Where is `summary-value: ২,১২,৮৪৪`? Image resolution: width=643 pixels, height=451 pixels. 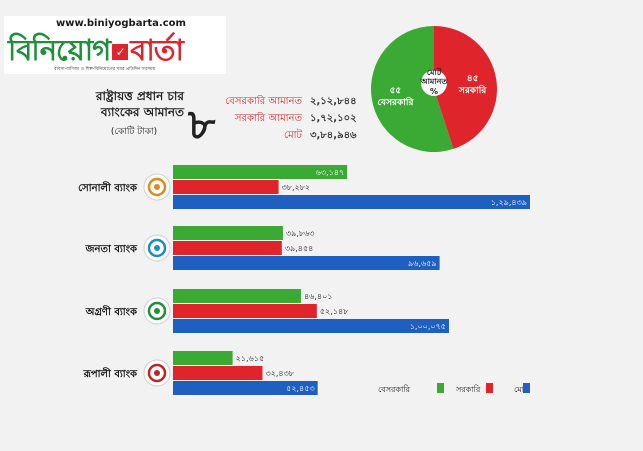 summary-value: ২,১২,৮৪৪ is located at coordinates (333, 101).